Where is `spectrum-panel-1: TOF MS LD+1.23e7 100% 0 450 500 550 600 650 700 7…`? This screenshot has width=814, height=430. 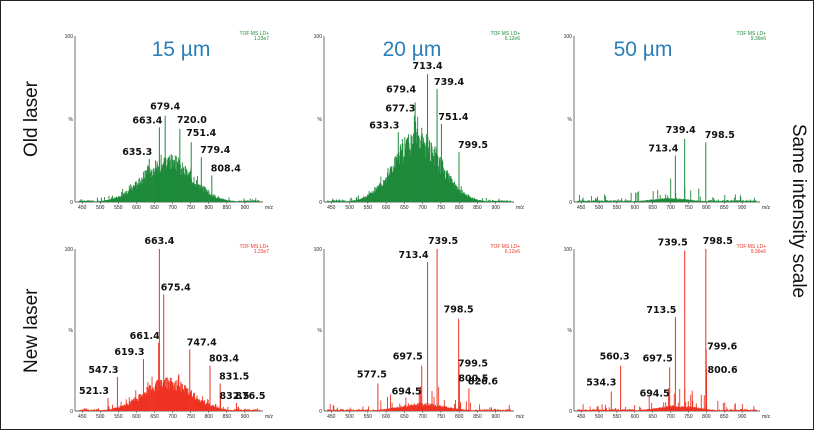
spectrum-panel-1: TOF MS LD+1.23e7 100% 0 450 500 550 600 650 700 7… is located at coordinates (169, 121).